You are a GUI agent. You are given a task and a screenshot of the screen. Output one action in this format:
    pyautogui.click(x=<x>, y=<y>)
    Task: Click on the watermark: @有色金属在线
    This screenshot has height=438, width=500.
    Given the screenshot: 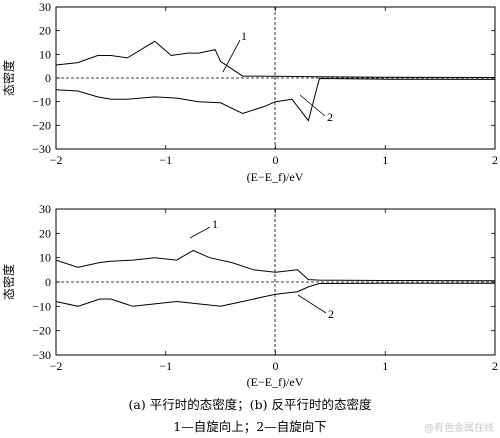 What is the action you would take?
    pyautogui.click(x=459, y=428)
    